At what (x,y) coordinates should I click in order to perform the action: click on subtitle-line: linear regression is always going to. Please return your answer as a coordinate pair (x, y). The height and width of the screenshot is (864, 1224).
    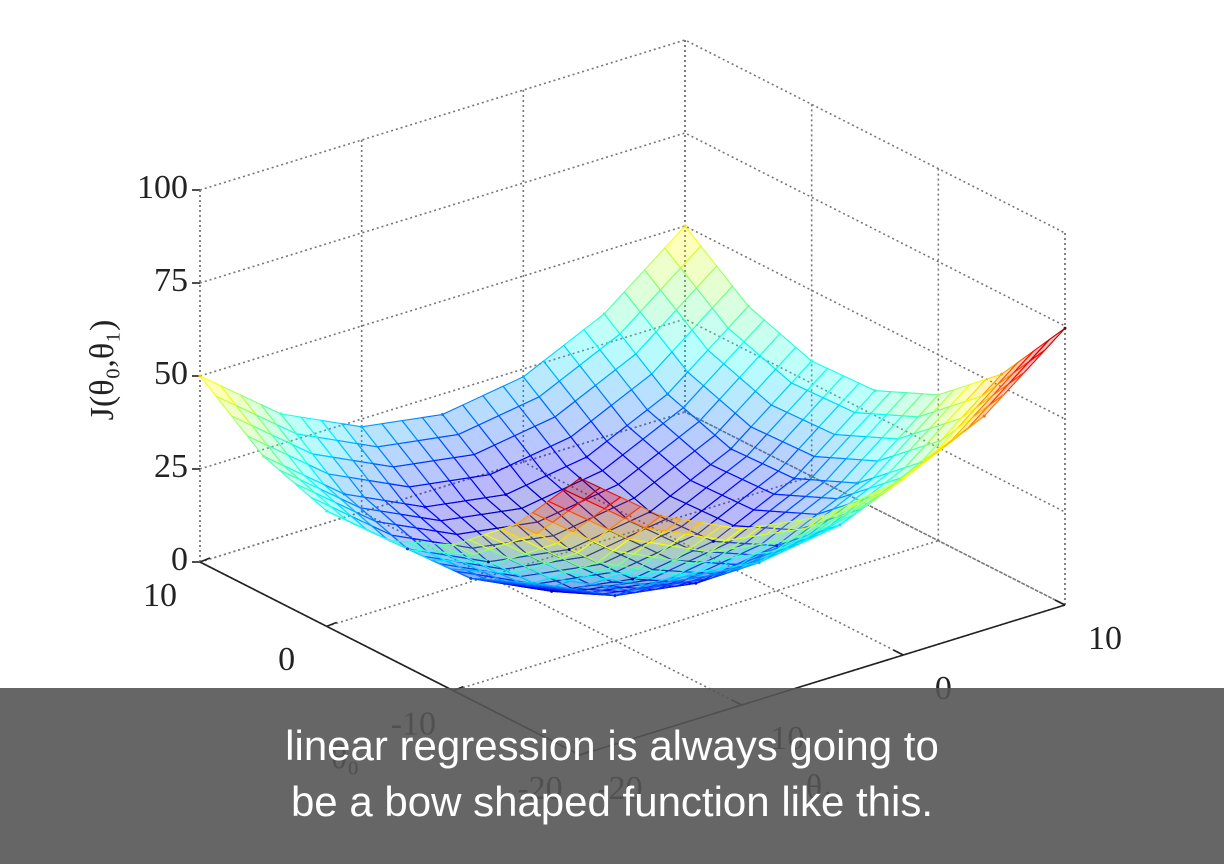
    Looking at the image, I should click on (612, 745).